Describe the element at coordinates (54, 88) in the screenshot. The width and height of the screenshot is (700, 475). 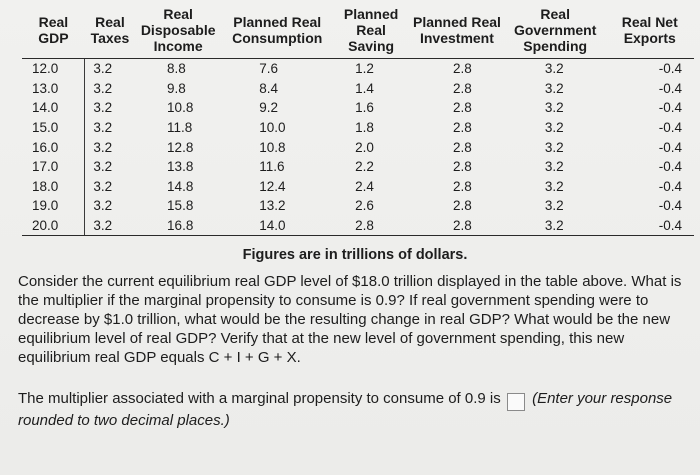
I see `table-cell: 13.0` at that location.